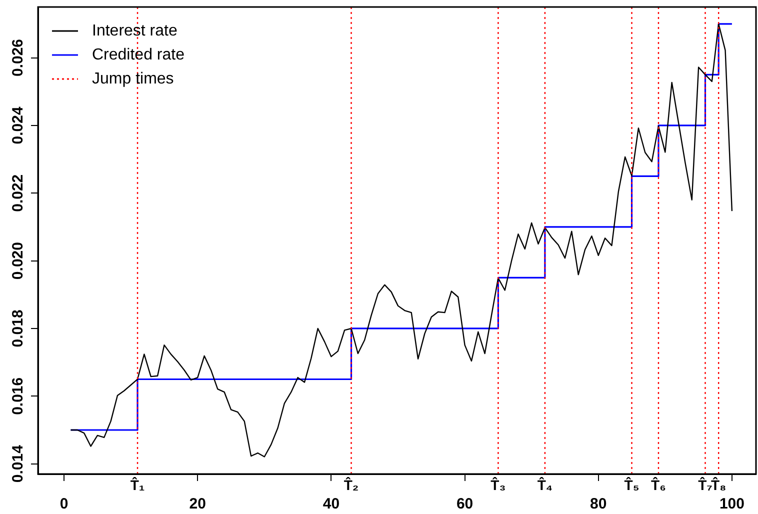  What do you see at coordinates (138, 55) in the screenshot?
I see `legend-label: Credited rate` at bounding box center [138, 55].